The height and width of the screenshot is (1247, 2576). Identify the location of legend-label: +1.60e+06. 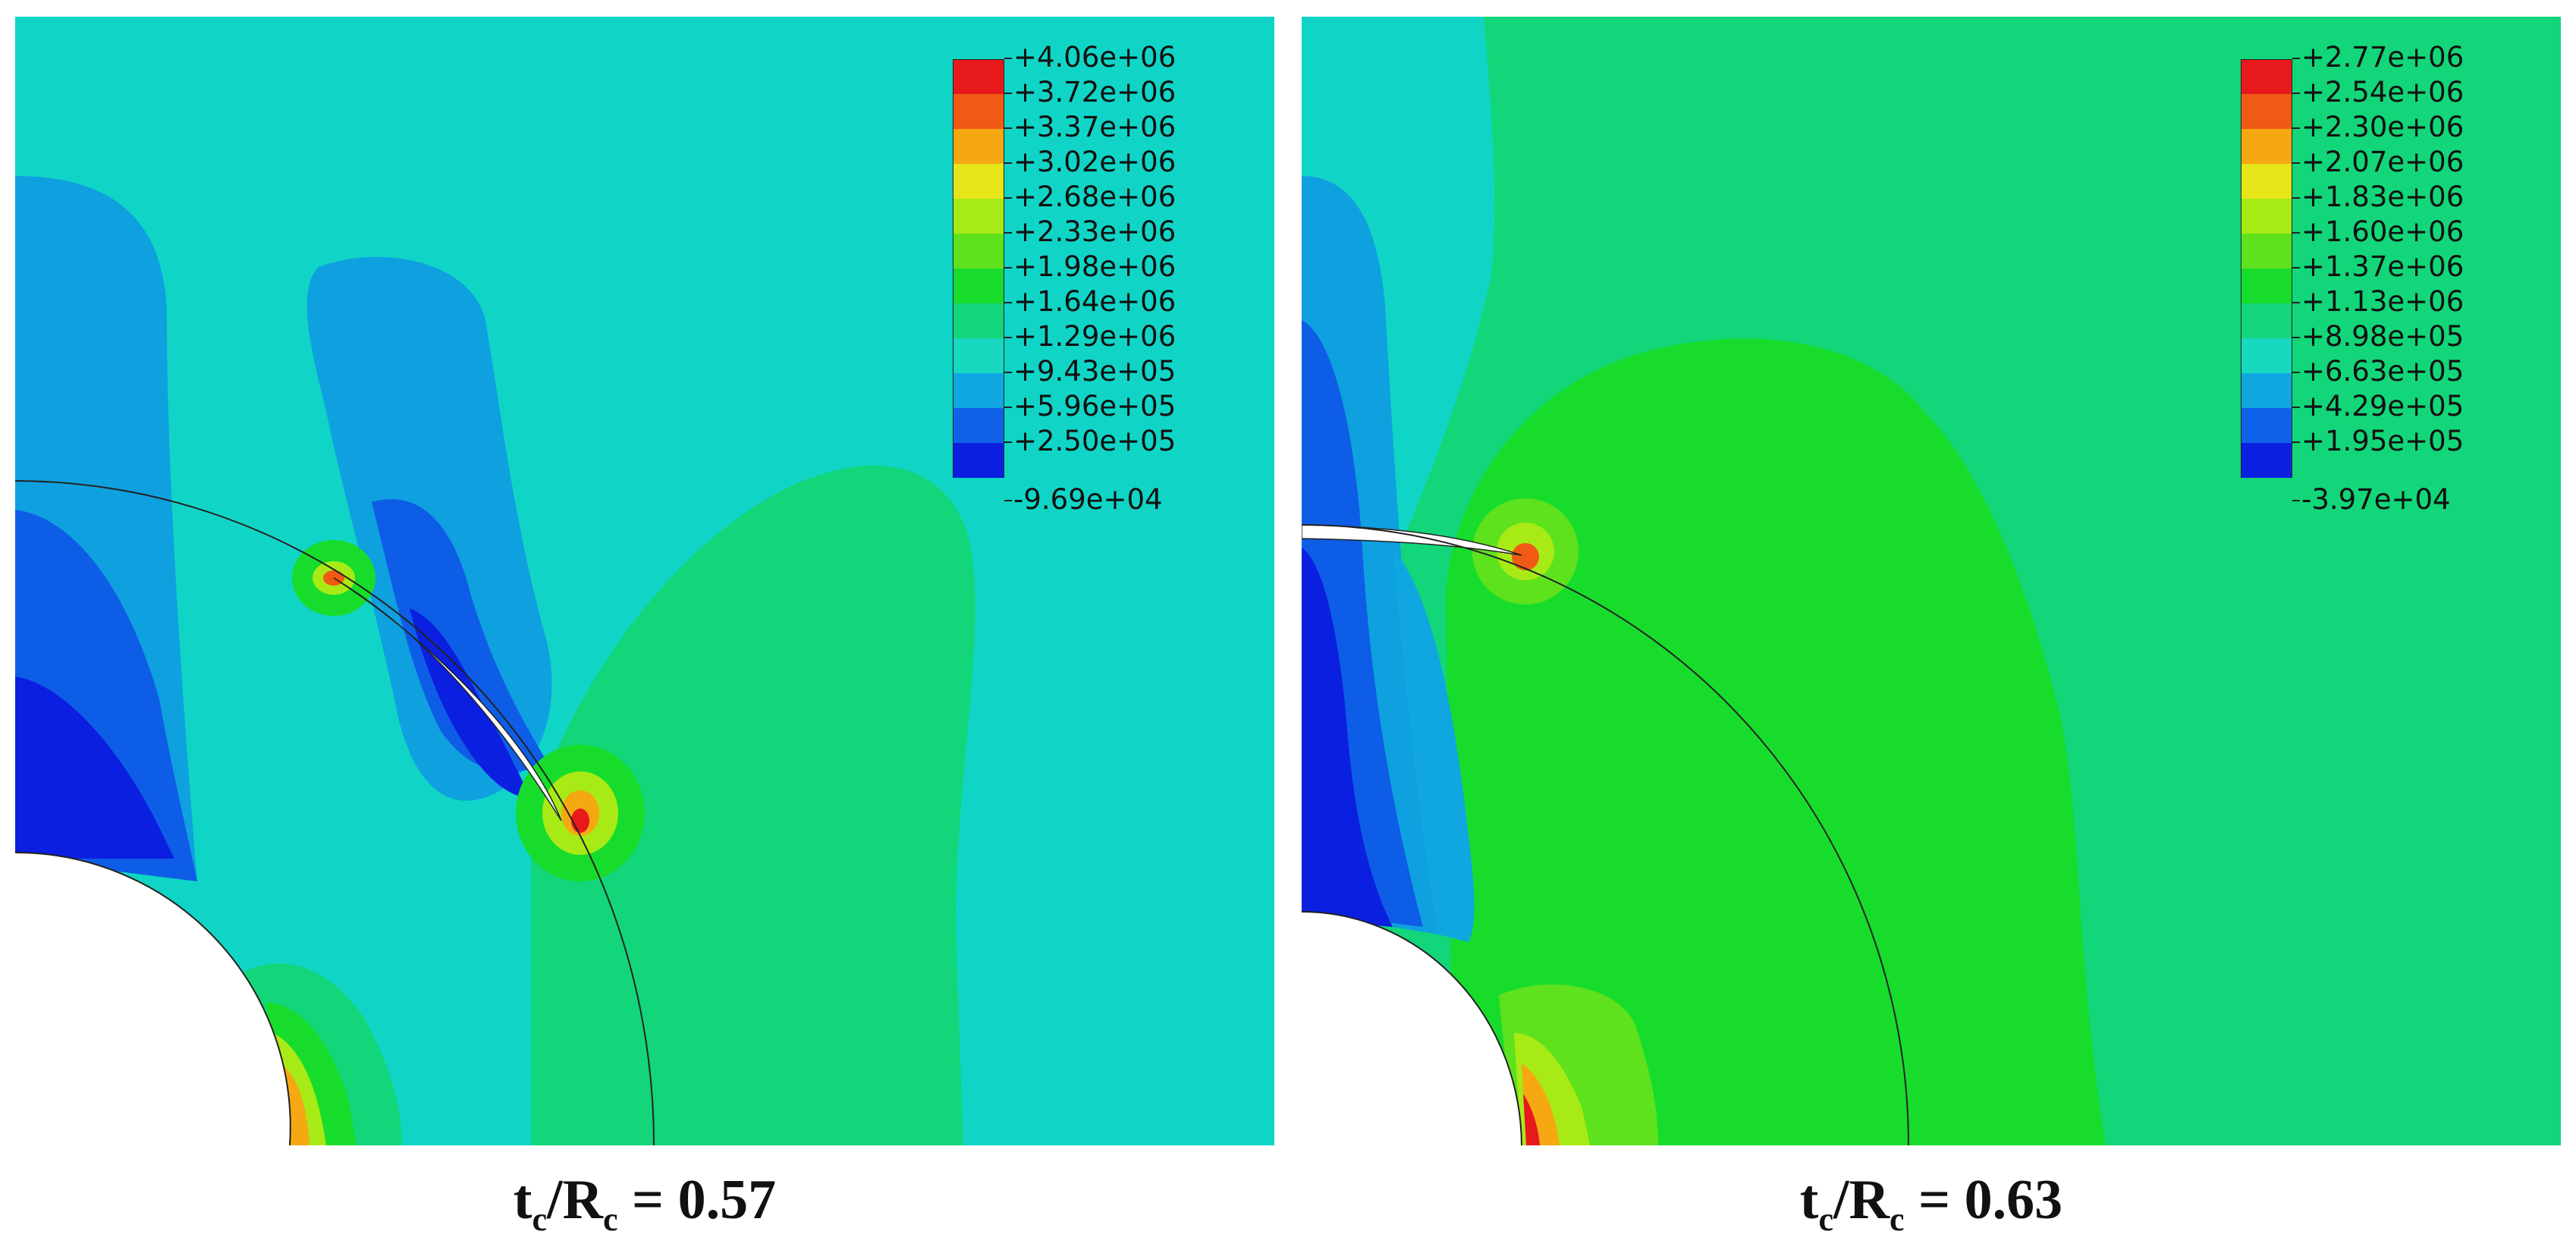
(2378, 231).